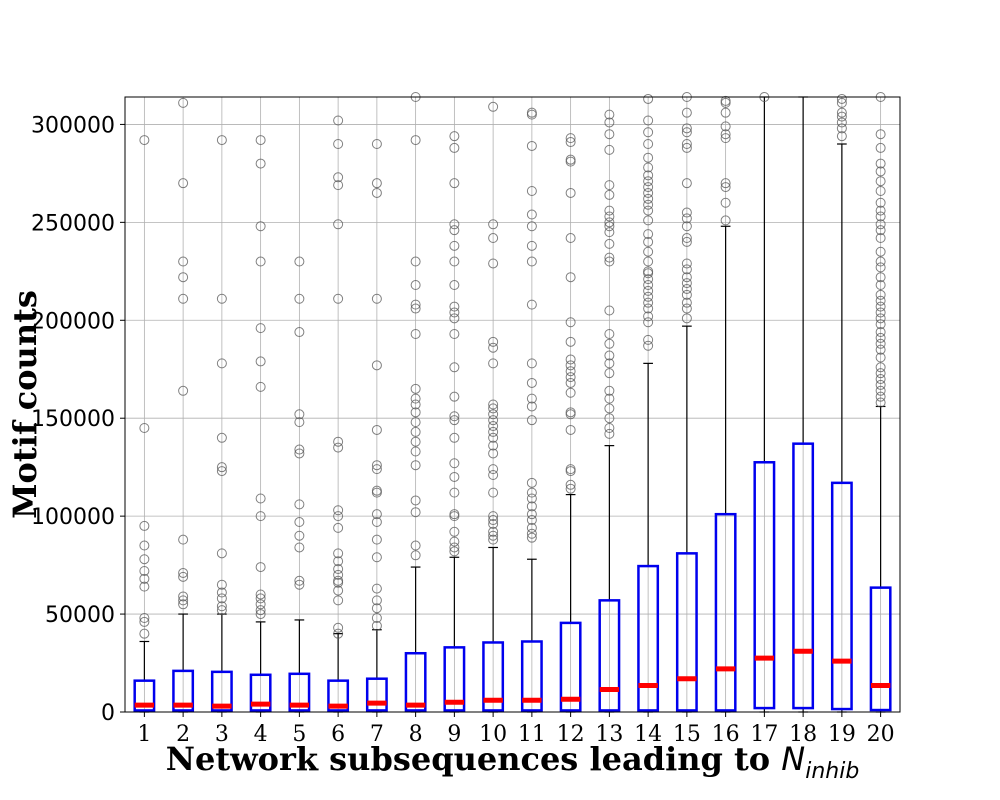 This screenshot has width=1000, height=800. What do you see at coordinates (144, 734) in the screenshot?
I see `x-tick-label: 1` at bounding box center [144, 734].